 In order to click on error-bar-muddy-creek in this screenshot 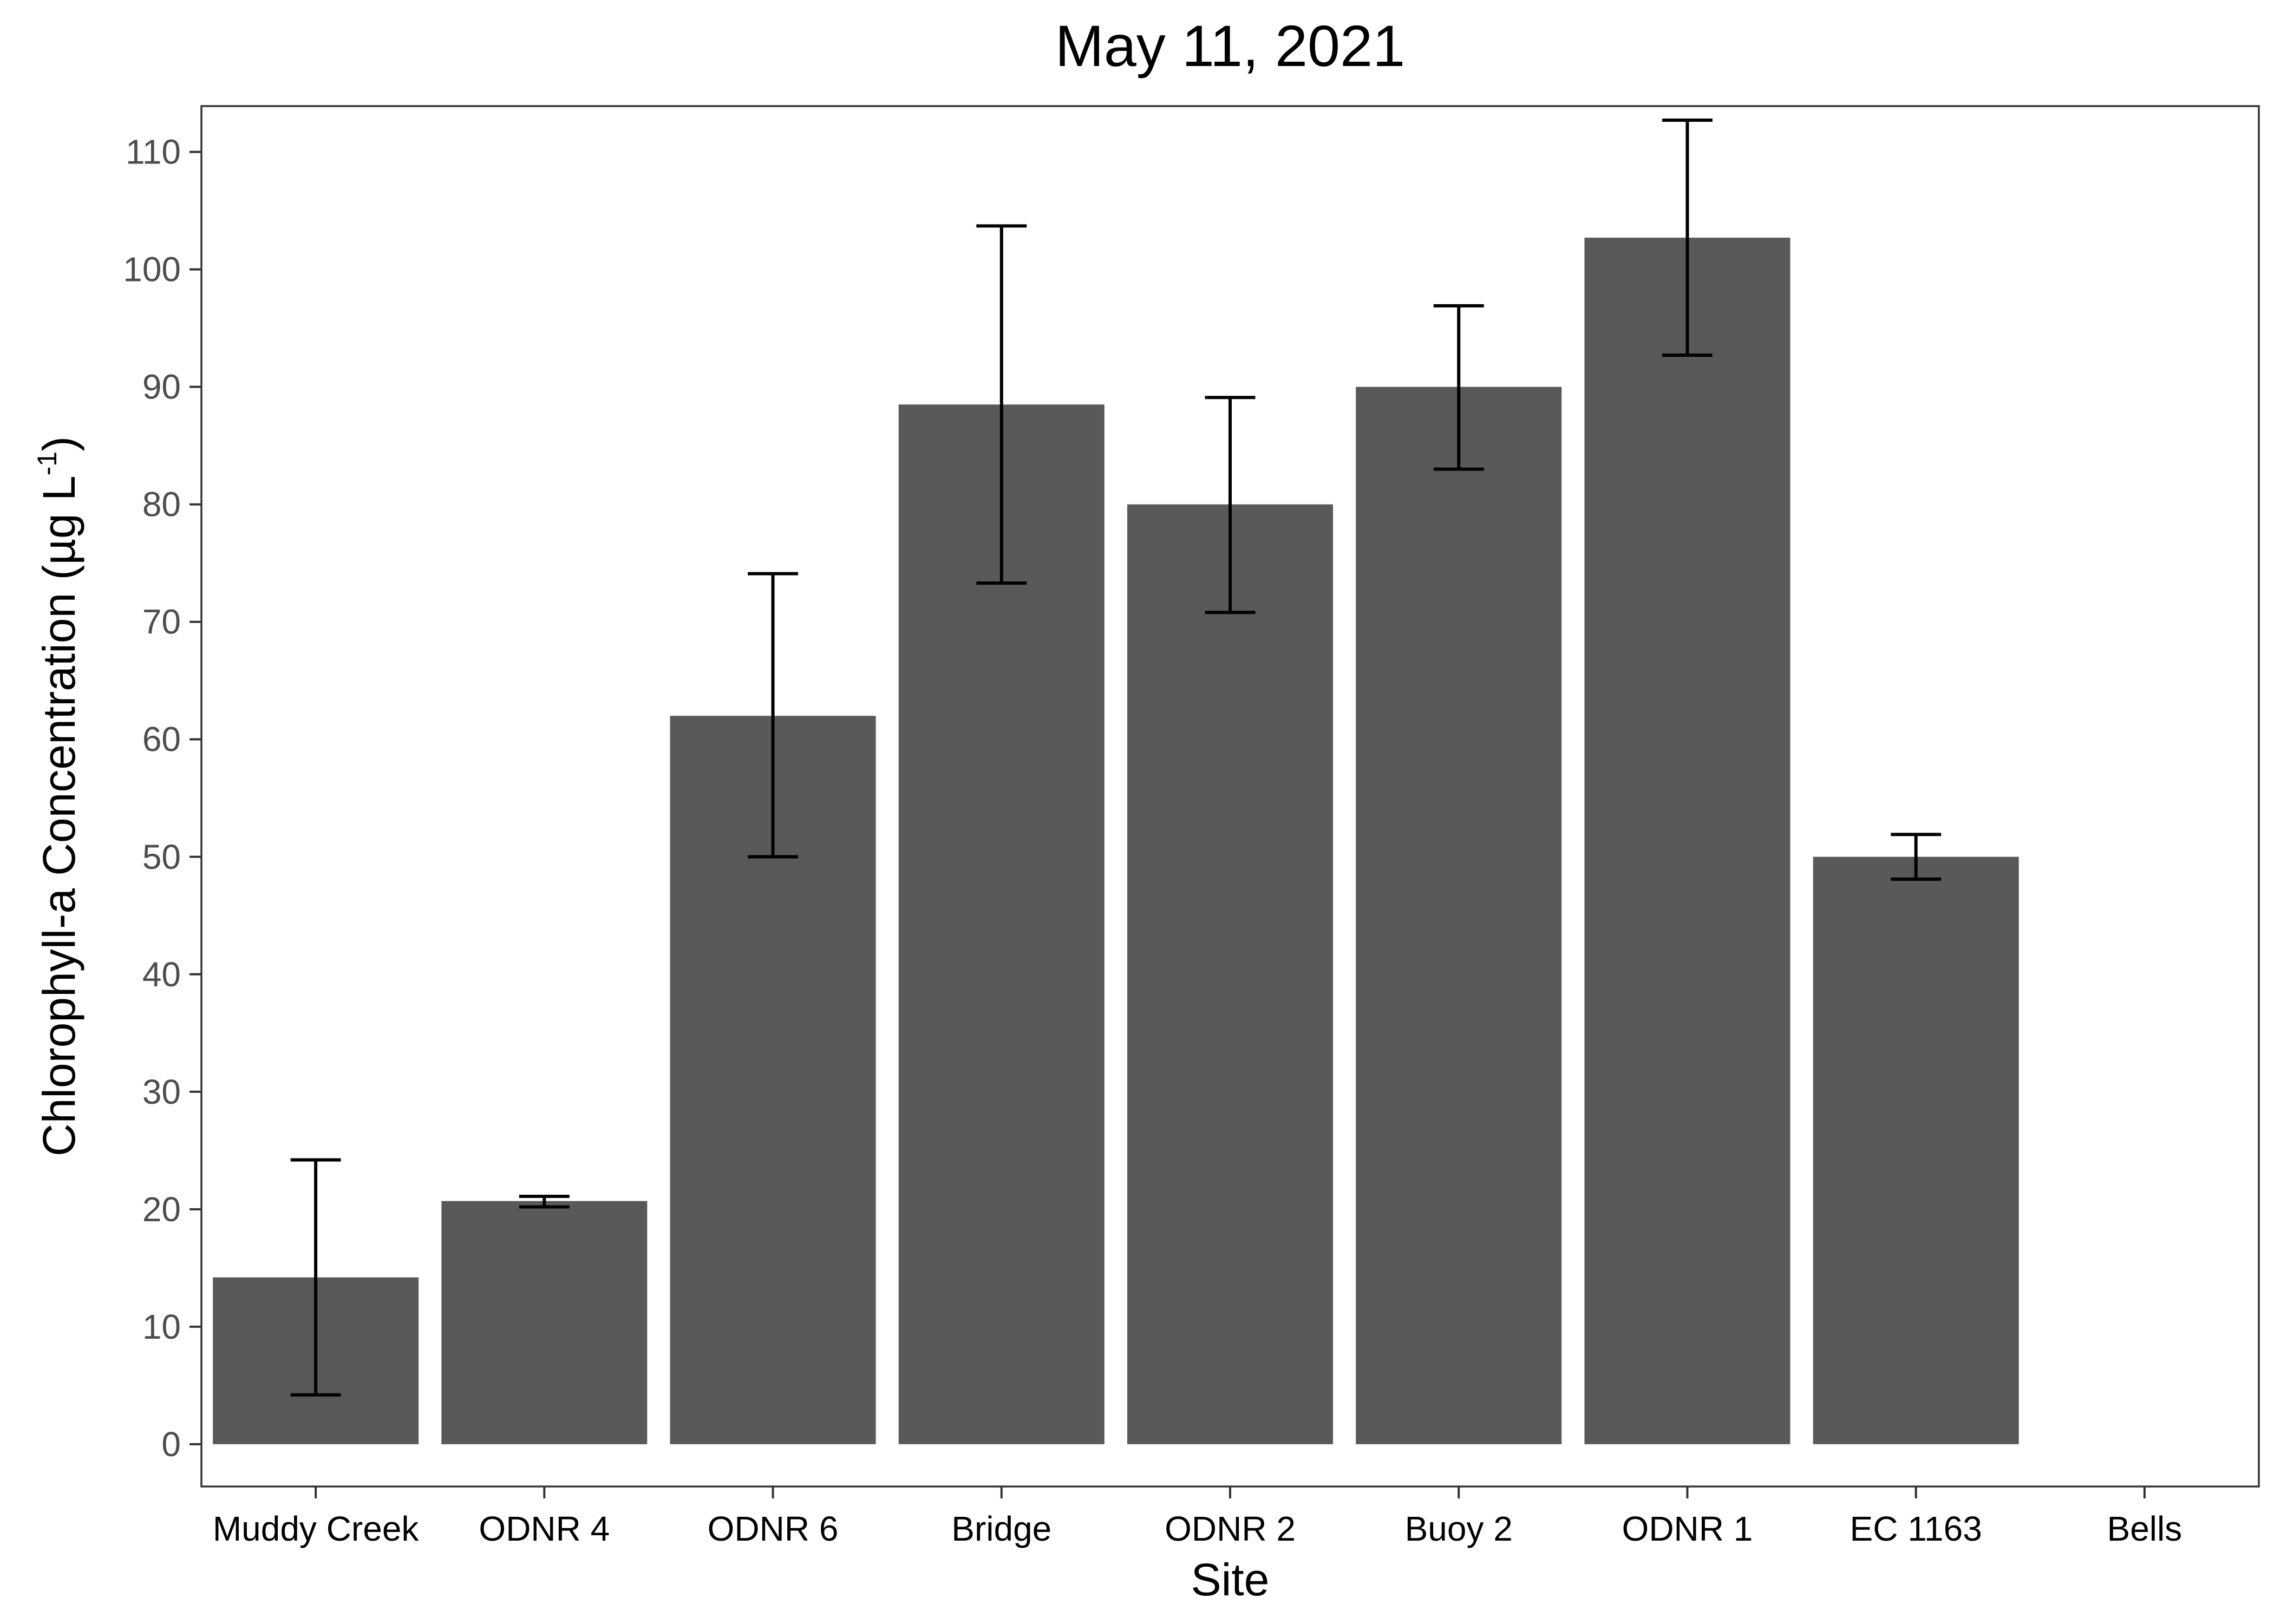, I will do `click(316, 1277)`.